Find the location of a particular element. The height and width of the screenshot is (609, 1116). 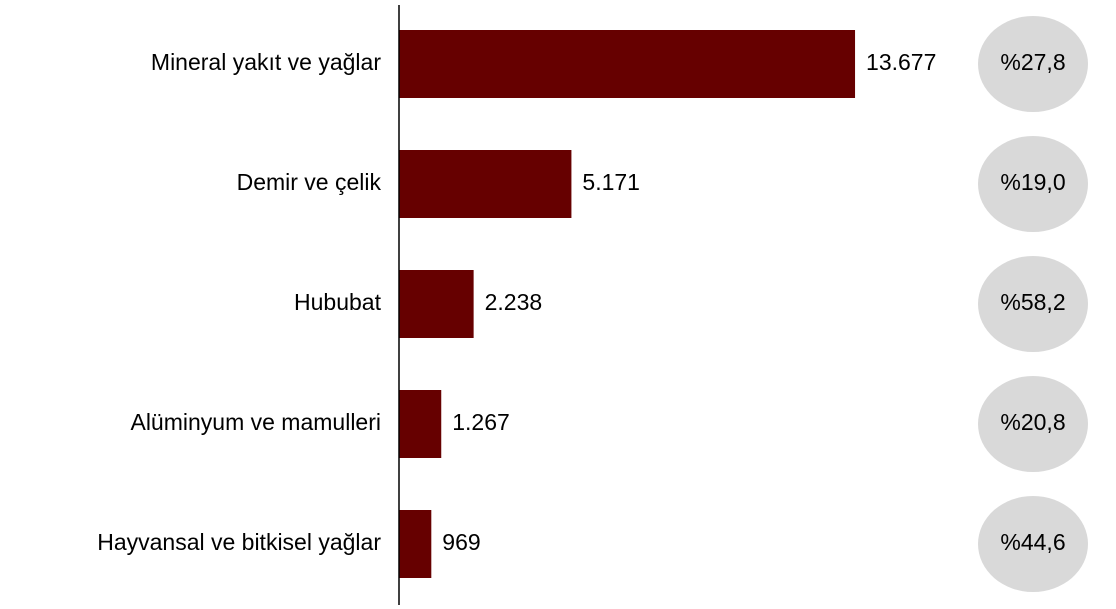

value-label: 969 is located at coordinates (461, 542).